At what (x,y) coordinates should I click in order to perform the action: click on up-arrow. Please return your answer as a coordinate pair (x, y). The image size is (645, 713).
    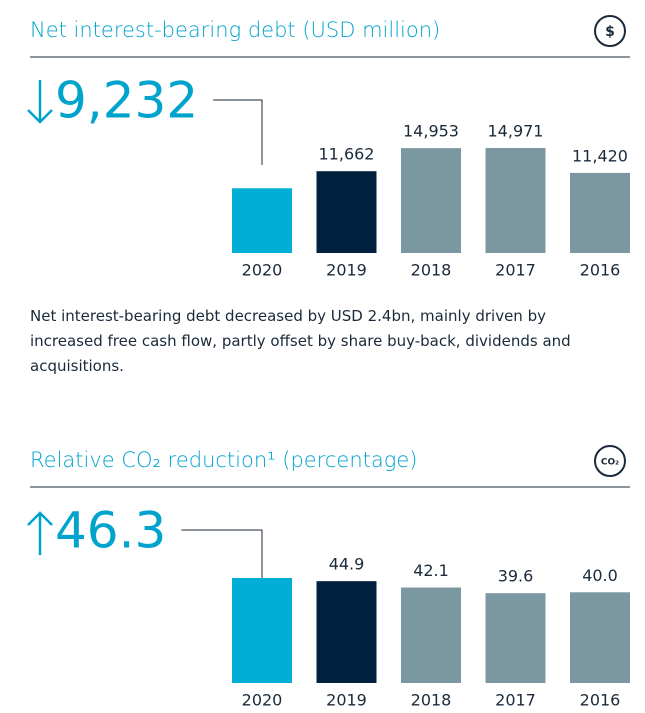
    Looking at the image, I should click on (40, 533).